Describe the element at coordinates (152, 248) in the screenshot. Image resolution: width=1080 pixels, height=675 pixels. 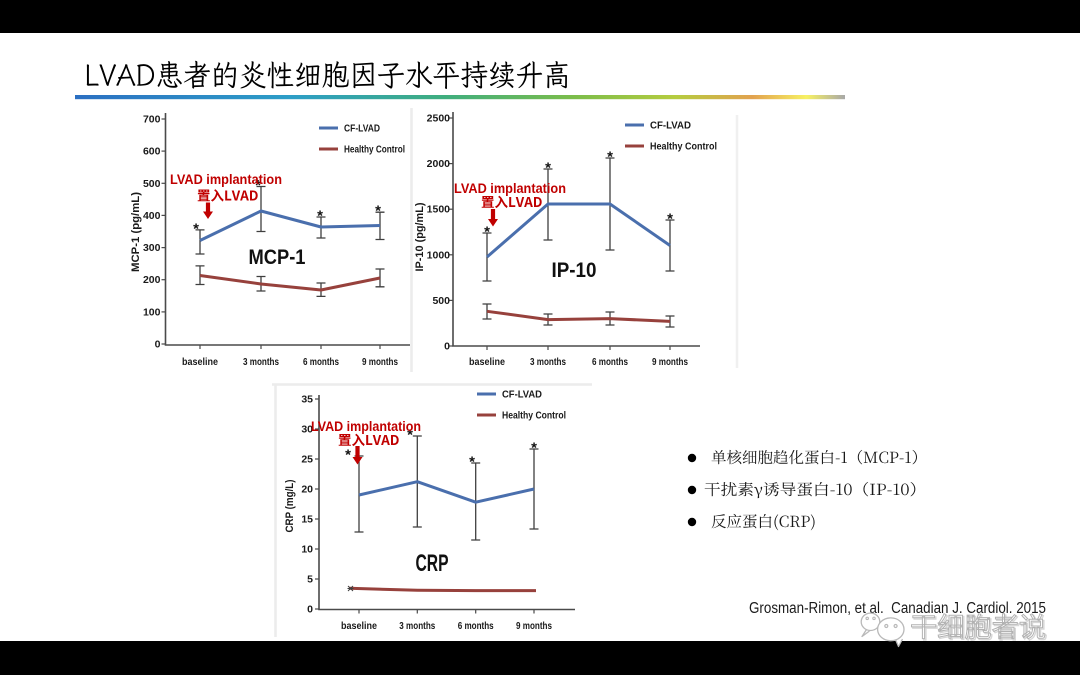
I see `svg-text: 300` at that location.